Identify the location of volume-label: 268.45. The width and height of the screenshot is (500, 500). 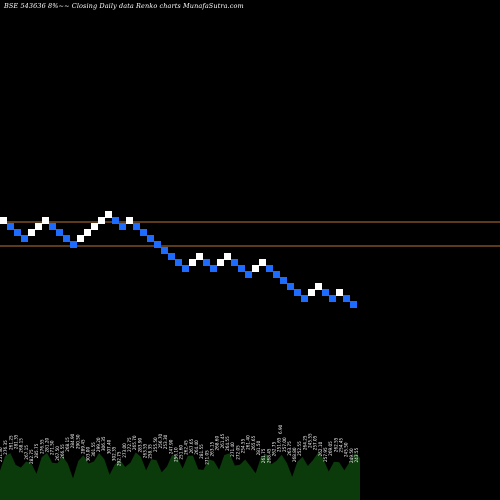
(268, 455).